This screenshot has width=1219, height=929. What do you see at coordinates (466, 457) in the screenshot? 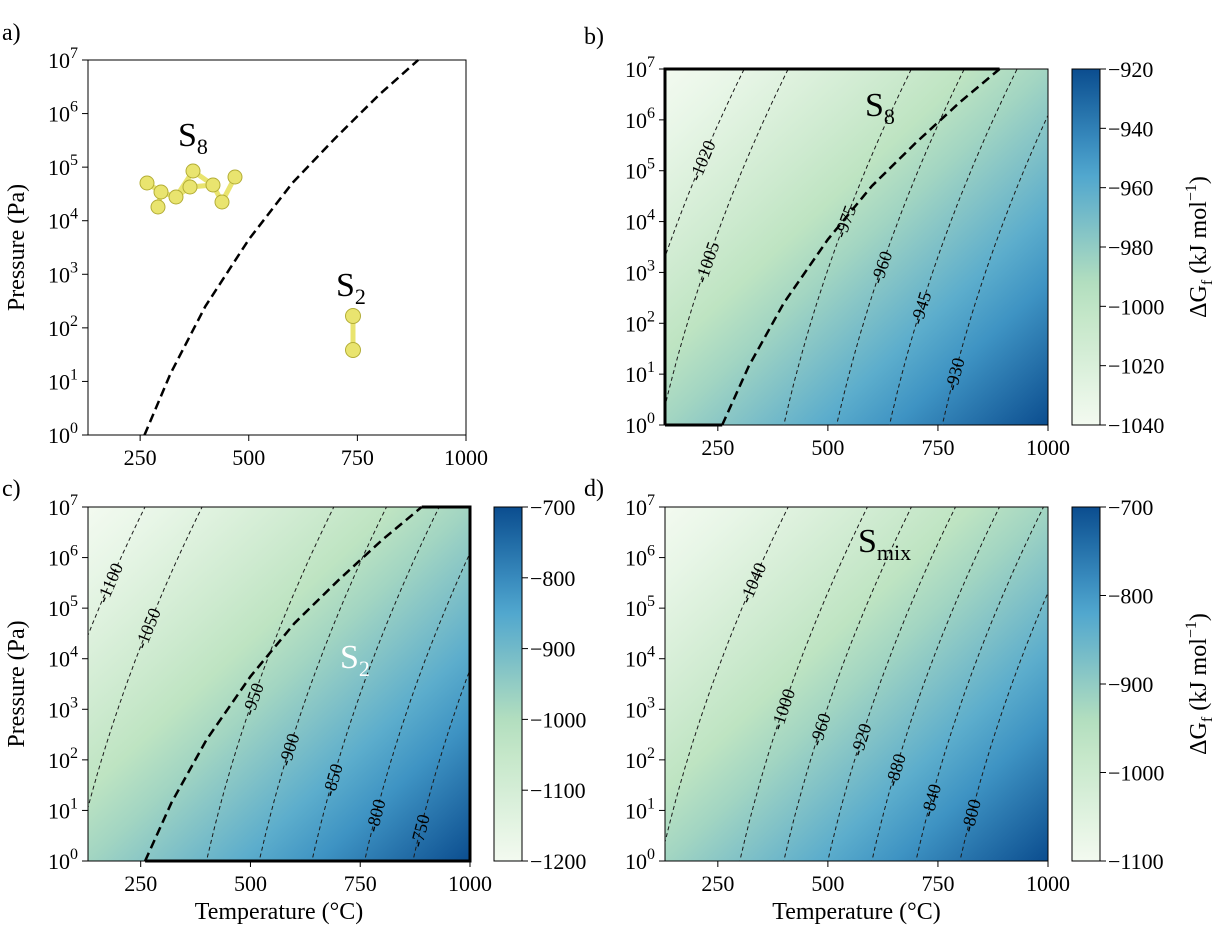
I see `x-tick-label: 1000` at bounding box center [466, 457].